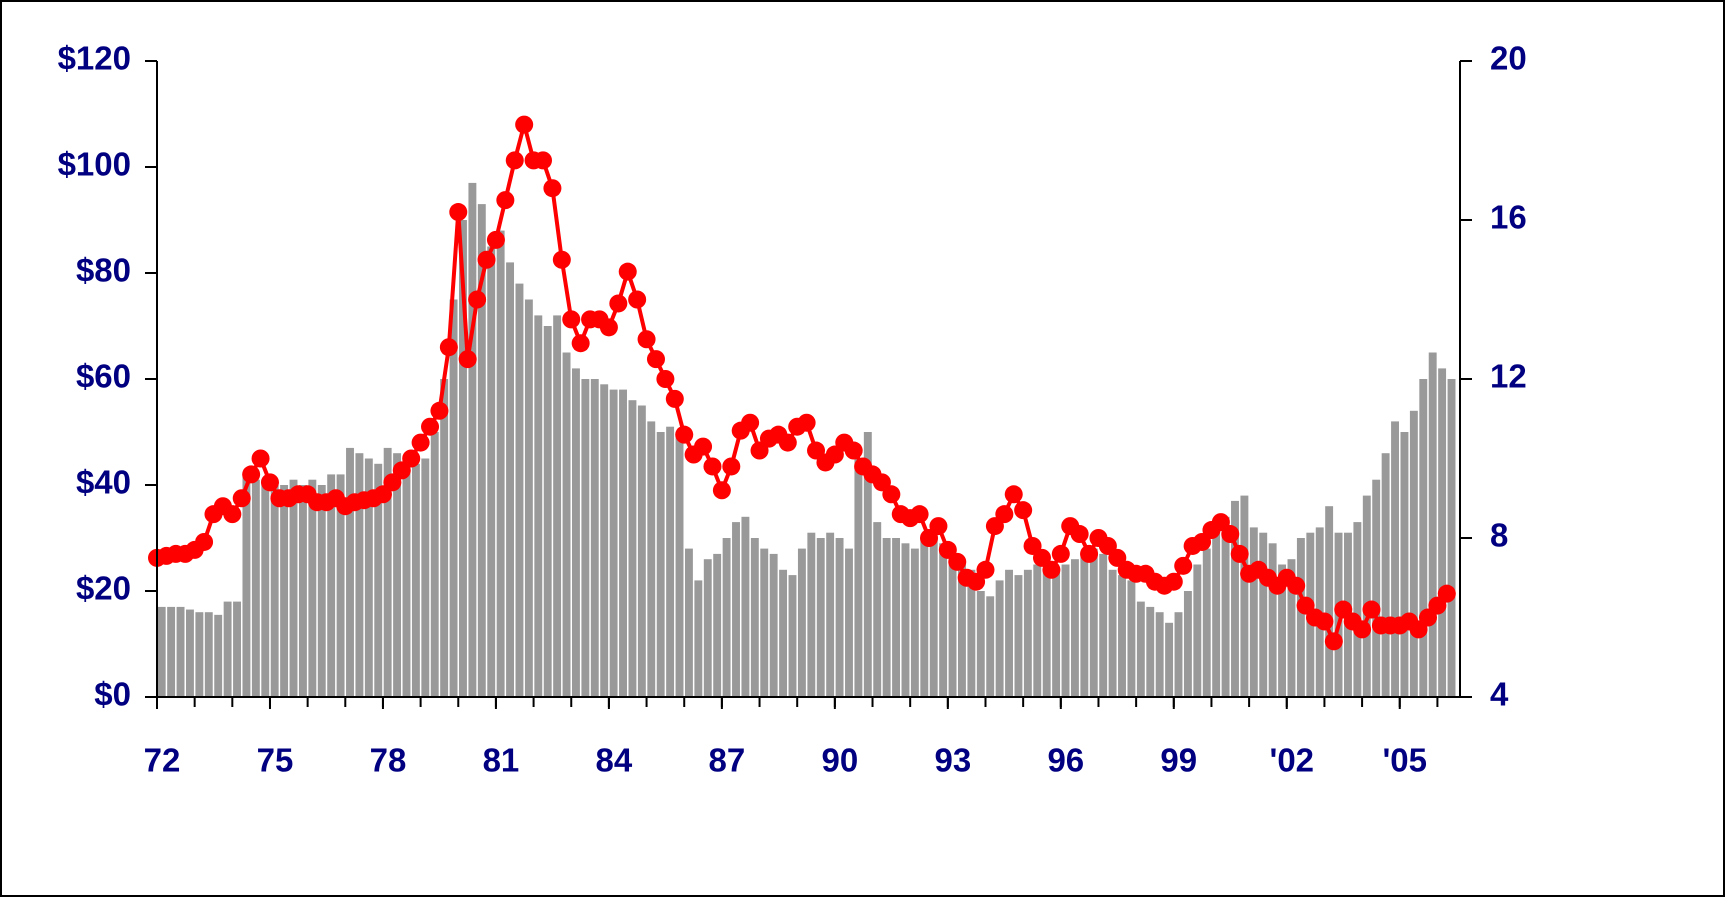  I want to click on y-tick-label: $0, so click(112, 694).